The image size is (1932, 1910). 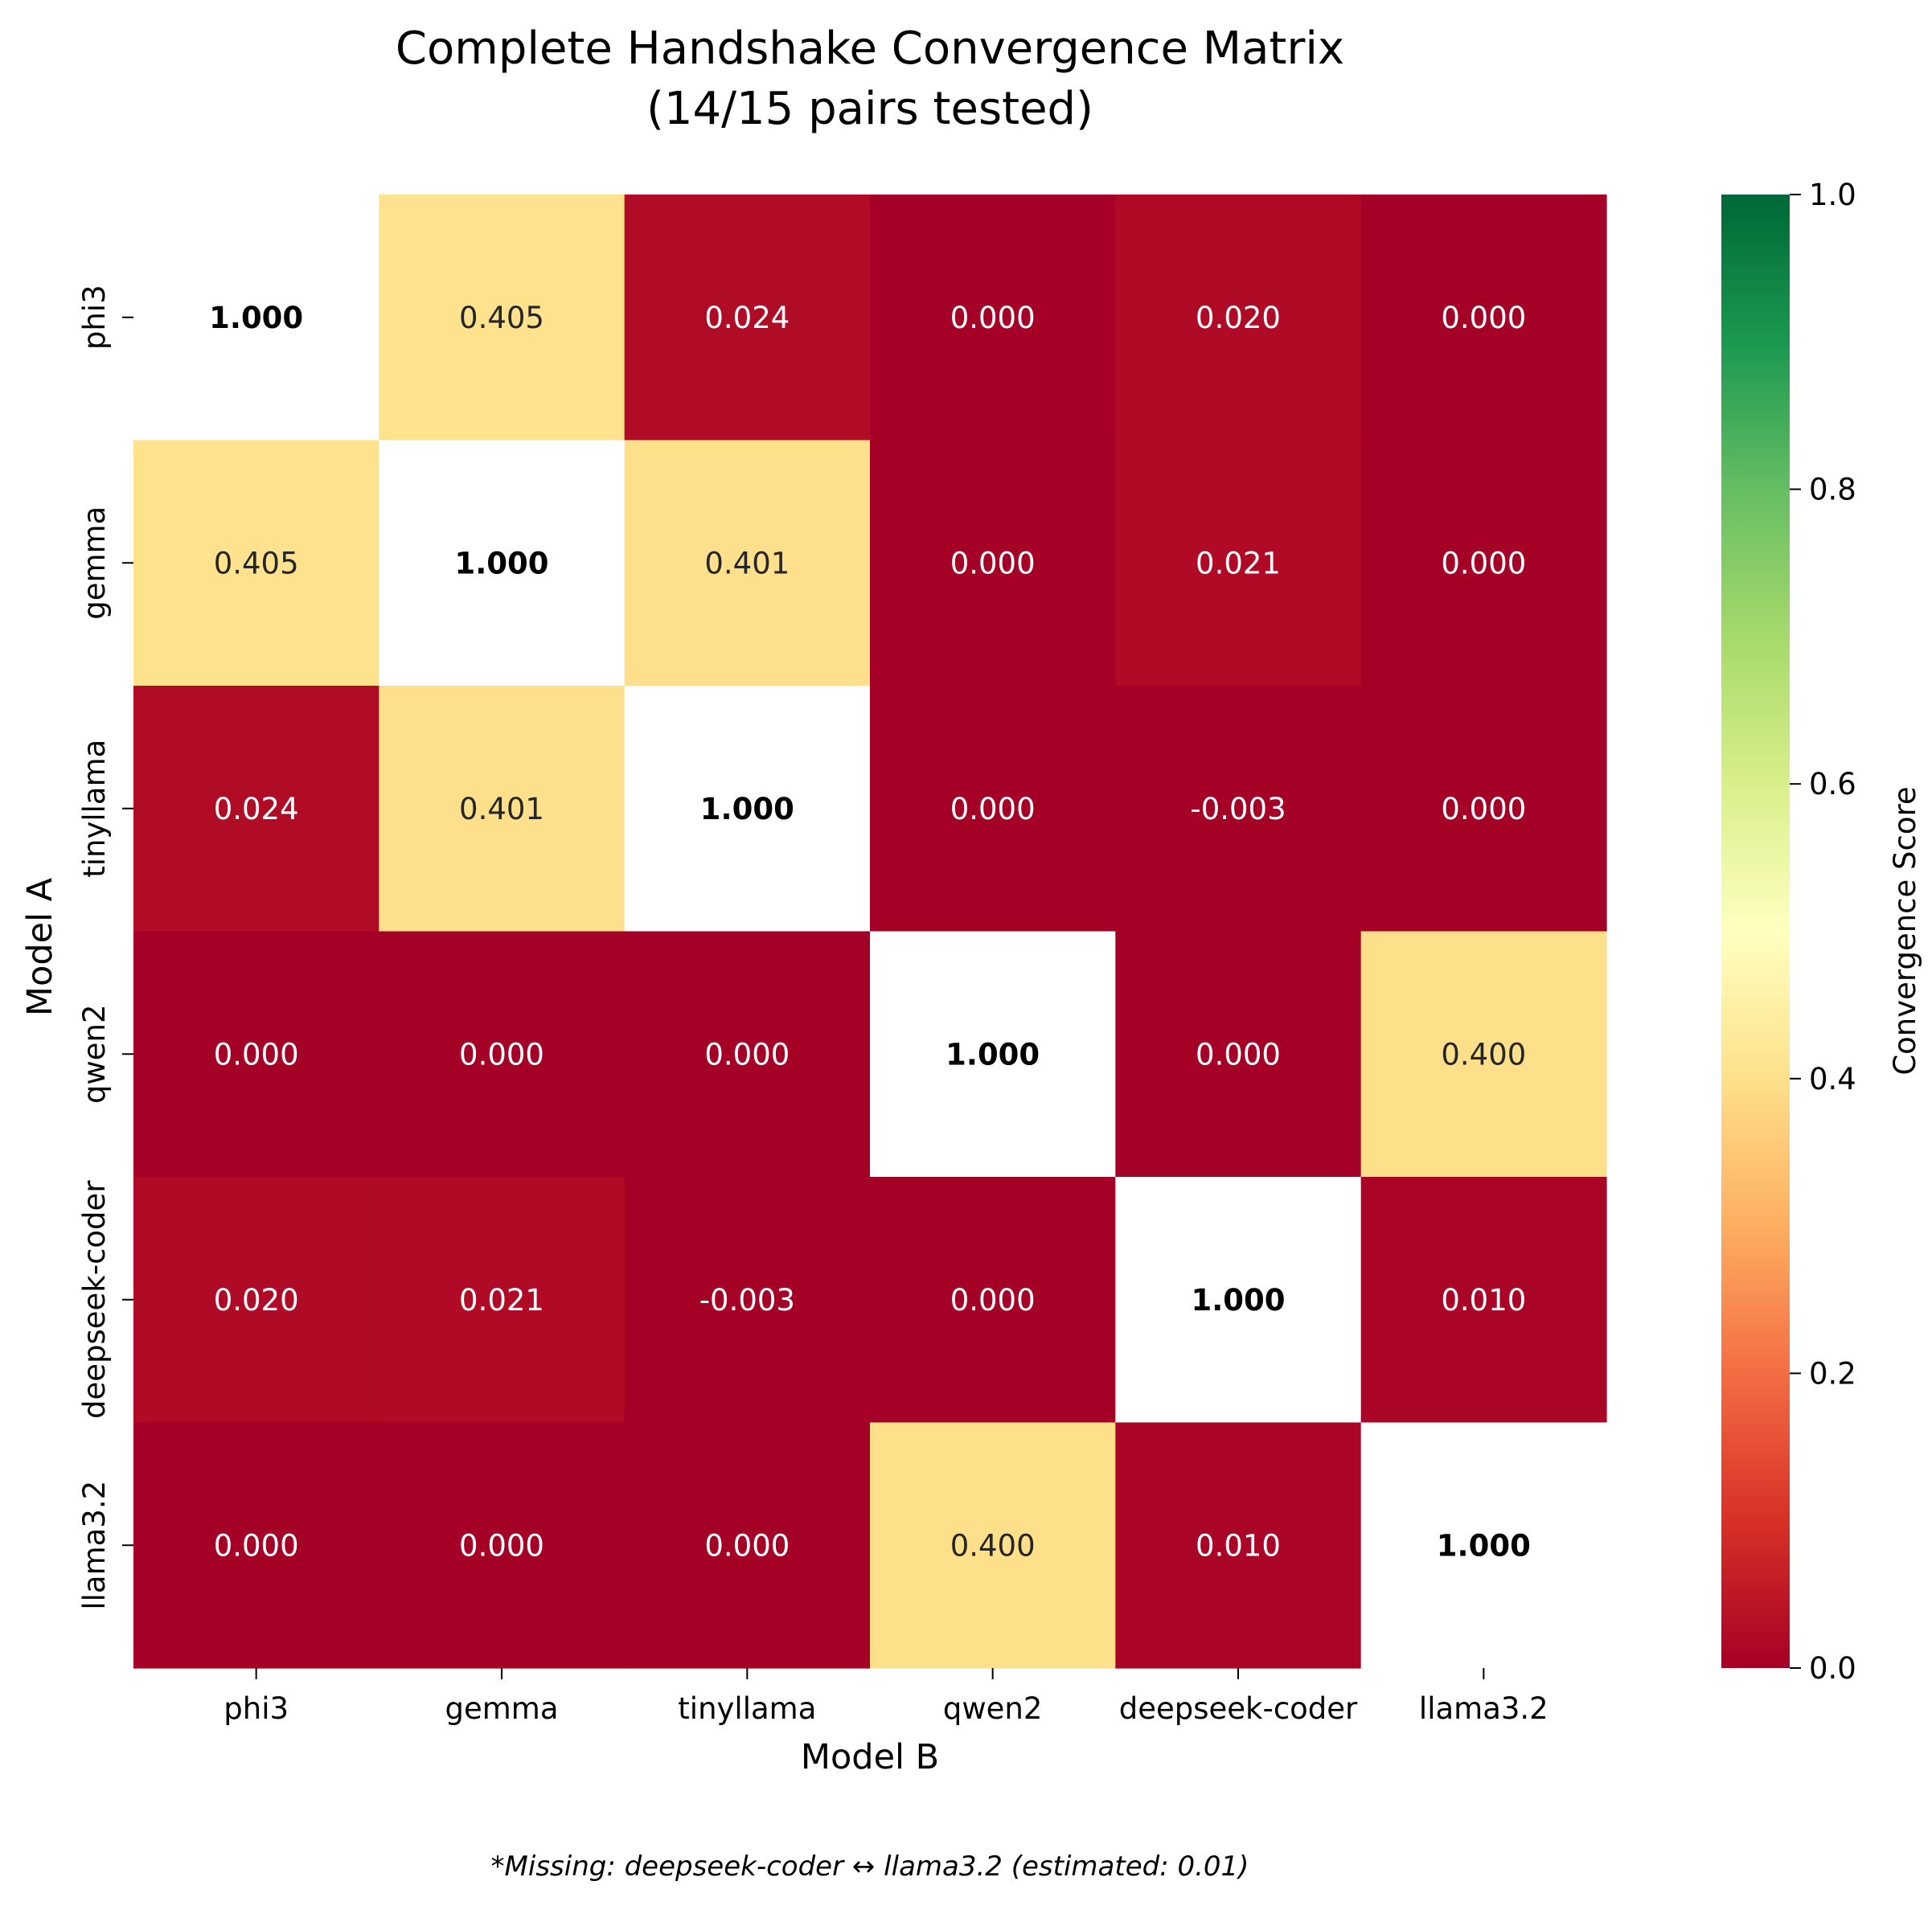 What do you see at coordinates (94, 1545) in the screenshot?
I see `y-tick-label: llama3.2` at bounding box center [94, 1545].